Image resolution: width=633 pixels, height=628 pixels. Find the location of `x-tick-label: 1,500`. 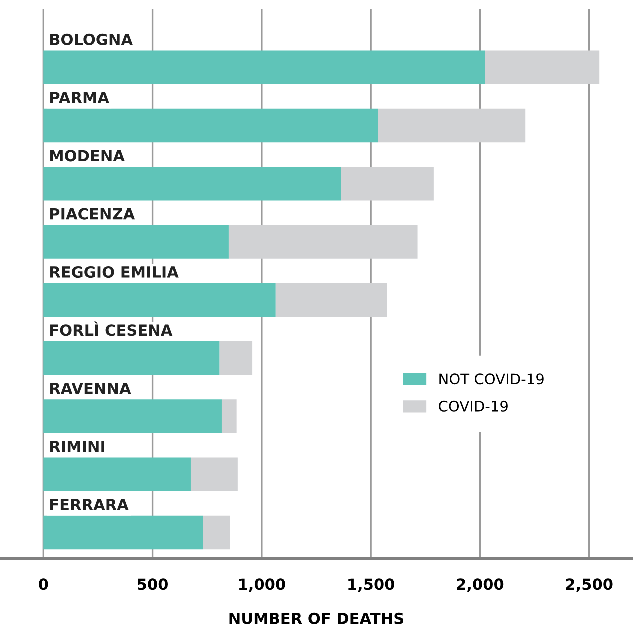

x-tick-label: 1,500 is located at coordinates (371, 585).